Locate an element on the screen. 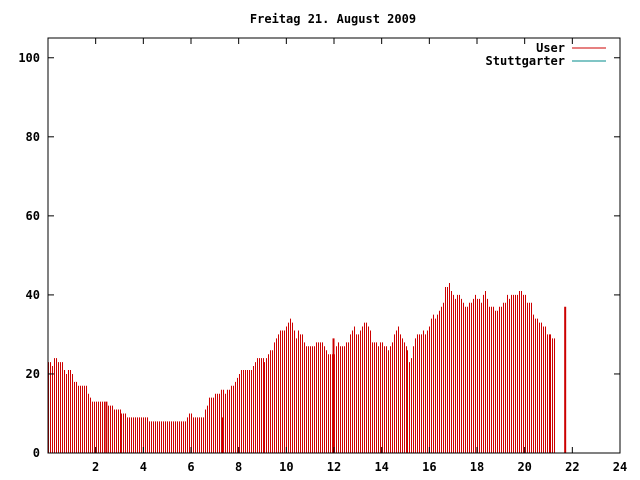 This screenshot has width=640, height=480. x-tick-label: 2 is located at coordinates (95, 467).